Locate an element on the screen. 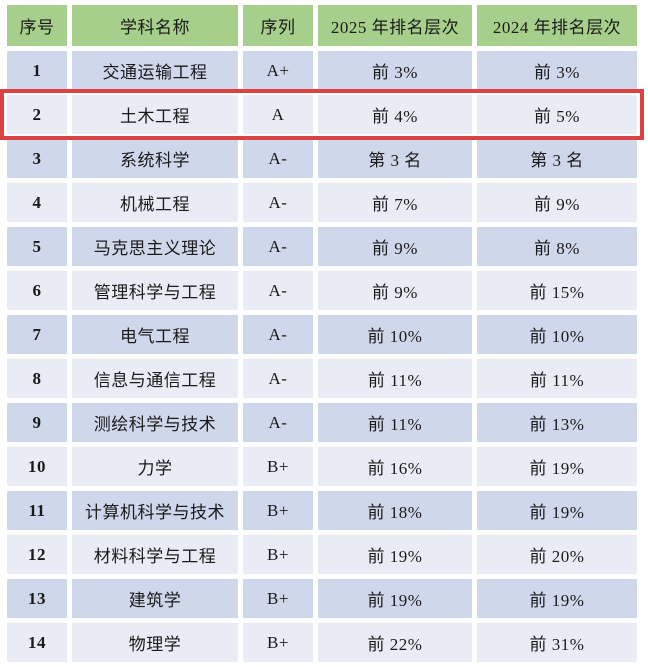  table-row: 6 管理科学与工程 A- 前 9% 前 15% is located at coordinates (322, 290).